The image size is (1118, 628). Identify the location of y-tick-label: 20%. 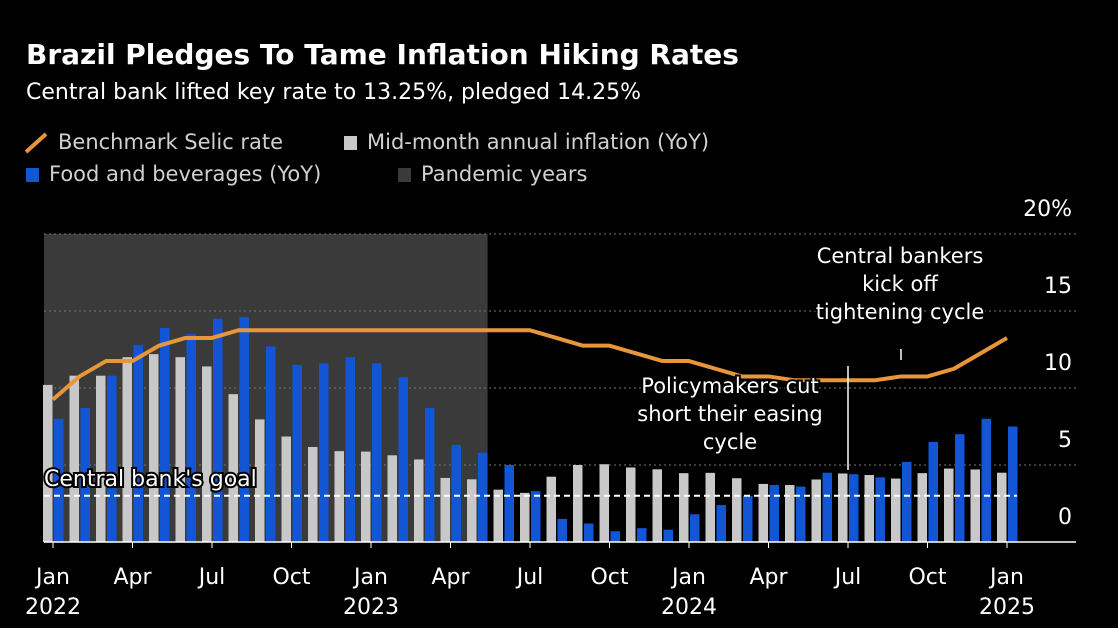
(1047, 209).